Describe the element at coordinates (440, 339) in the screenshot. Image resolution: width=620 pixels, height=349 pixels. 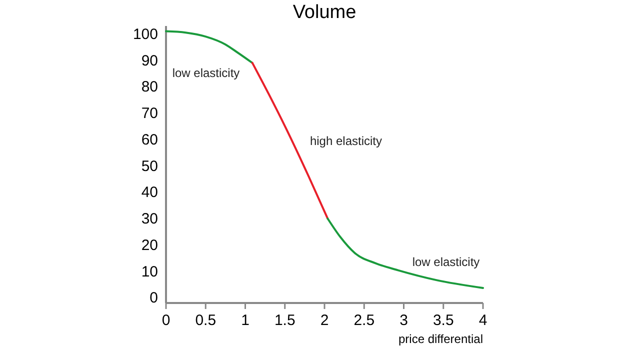
I see `x-axis-title: price differential` at that location.